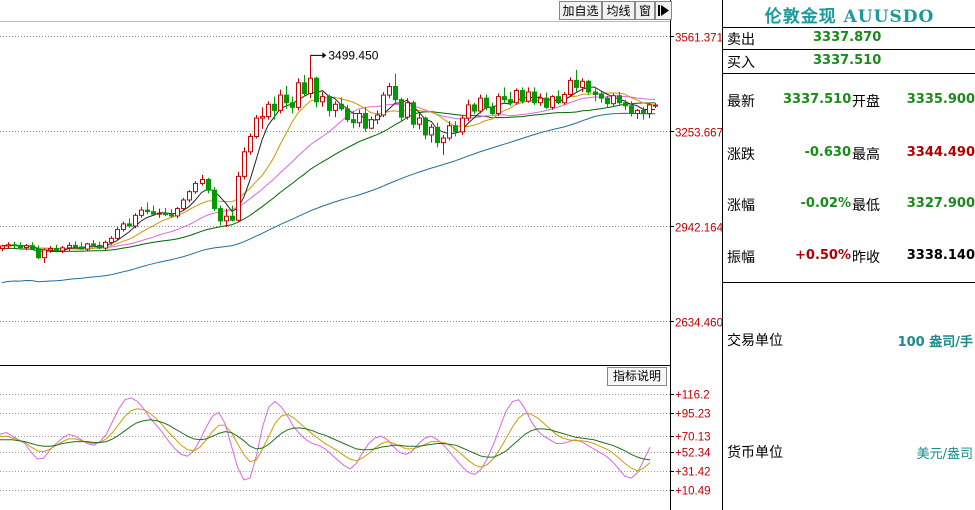 This screenshot has width=975, height=510. I want to click on arrow-right-icon, so click(663, 10).